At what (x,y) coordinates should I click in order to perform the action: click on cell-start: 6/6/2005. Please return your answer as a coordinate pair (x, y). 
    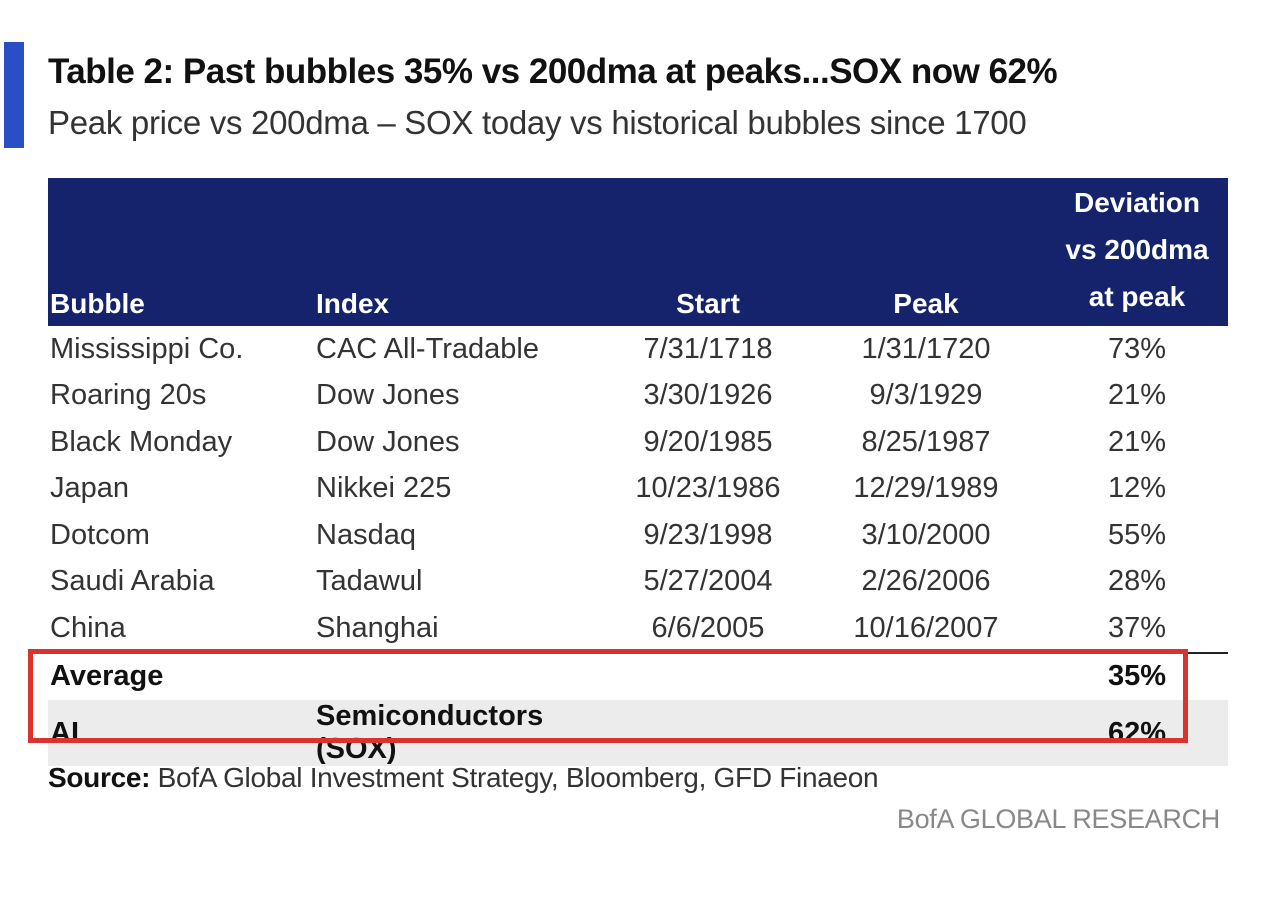
    Looking at the image, I should click on (708, 629).